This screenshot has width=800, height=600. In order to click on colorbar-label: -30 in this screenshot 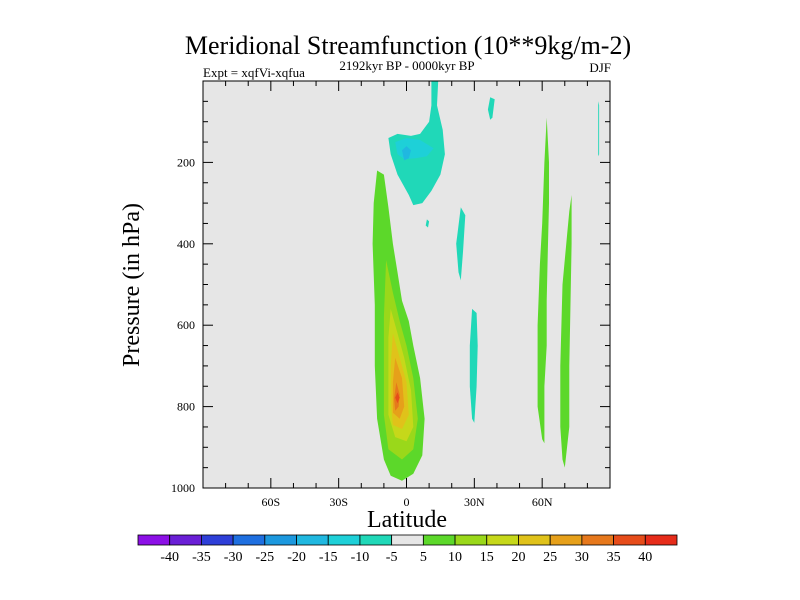, I will do `click(233, 557)`.